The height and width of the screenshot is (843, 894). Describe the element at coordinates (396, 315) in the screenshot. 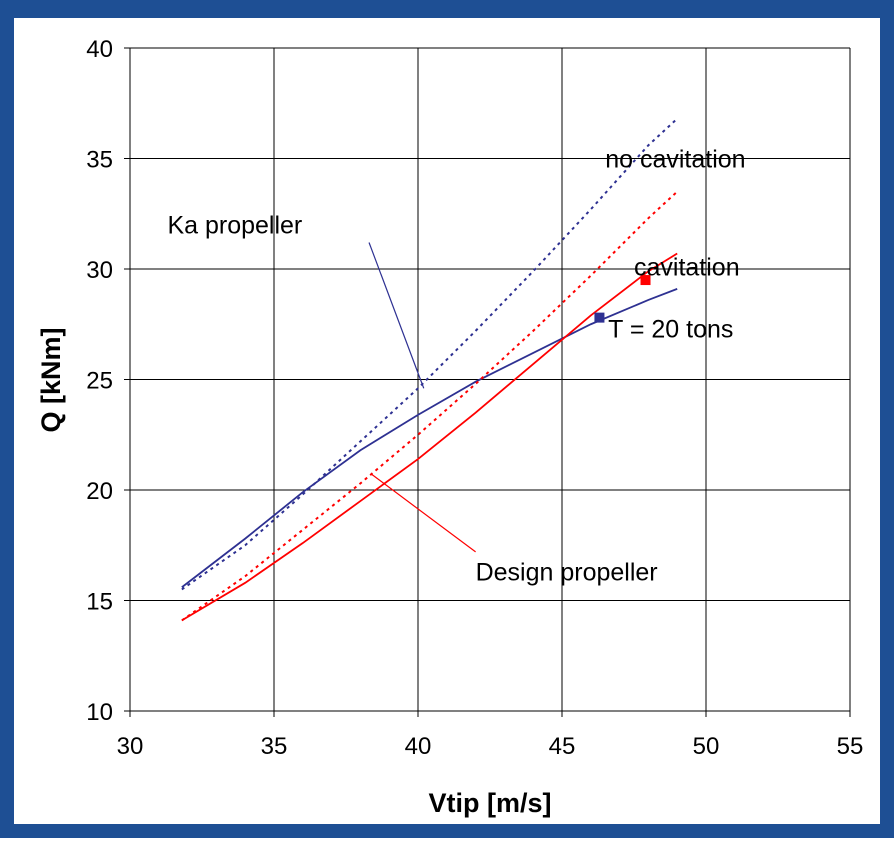

I see `leader-ka_propeller` at that location.